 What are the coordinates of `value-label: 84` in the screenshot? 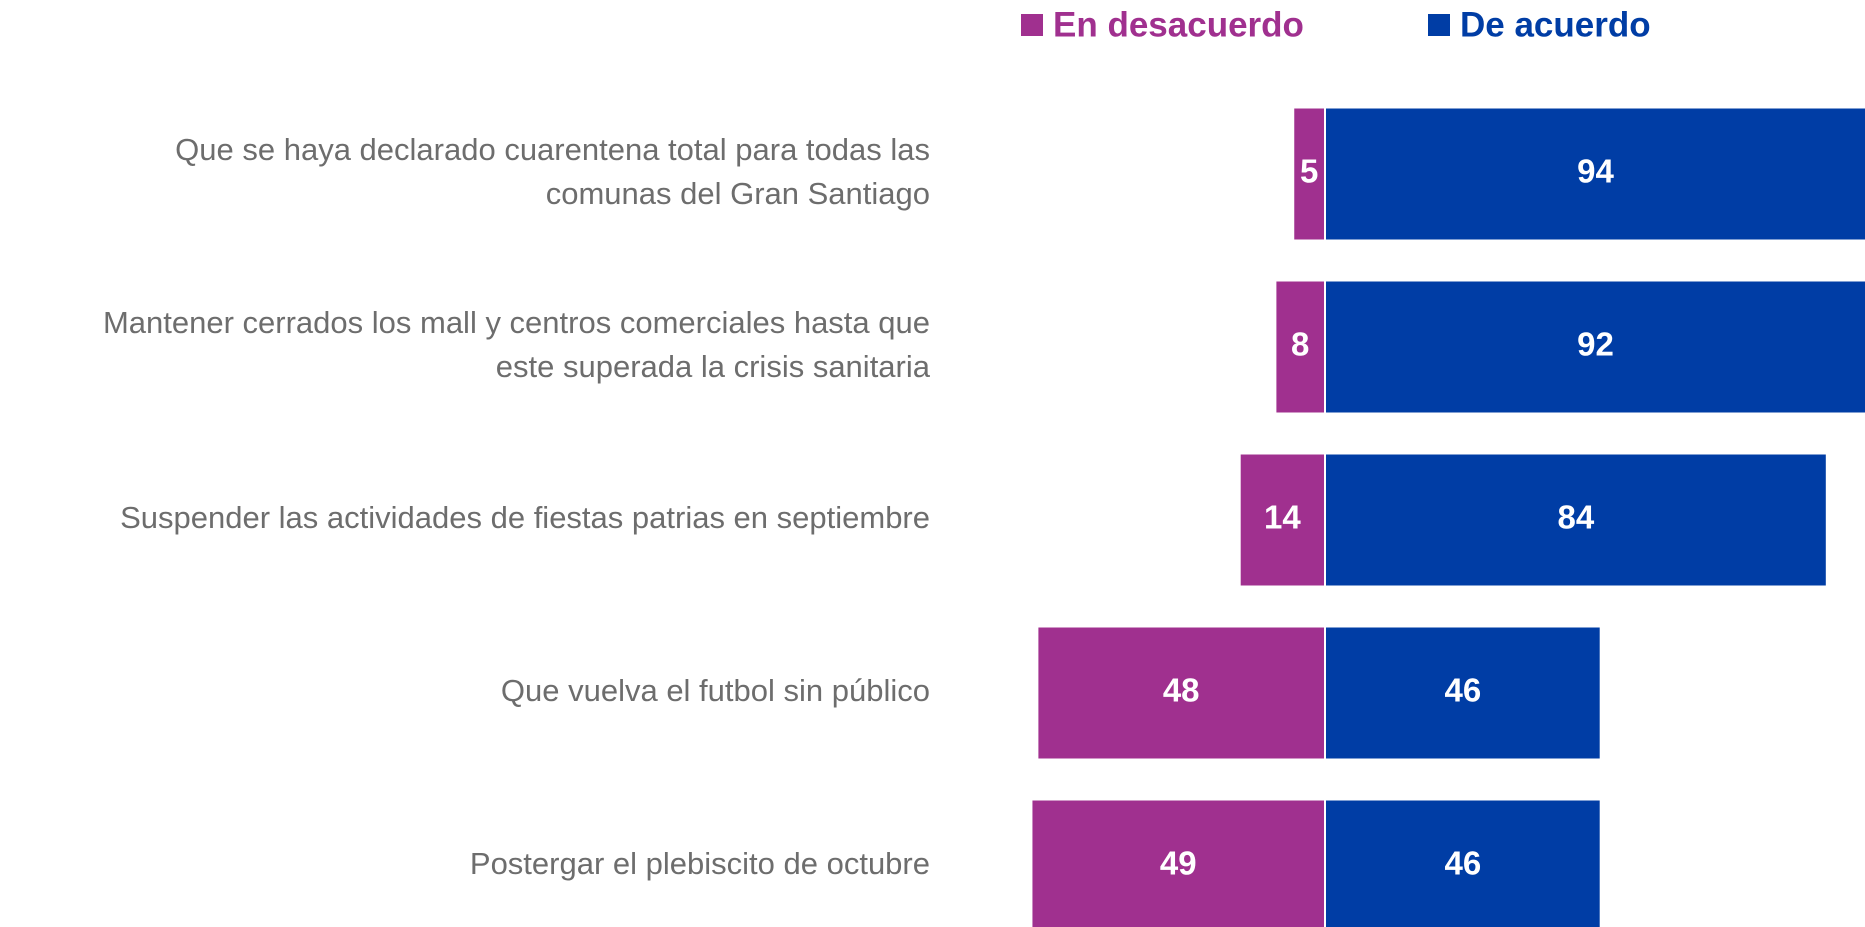 It's located at (1576, 517).